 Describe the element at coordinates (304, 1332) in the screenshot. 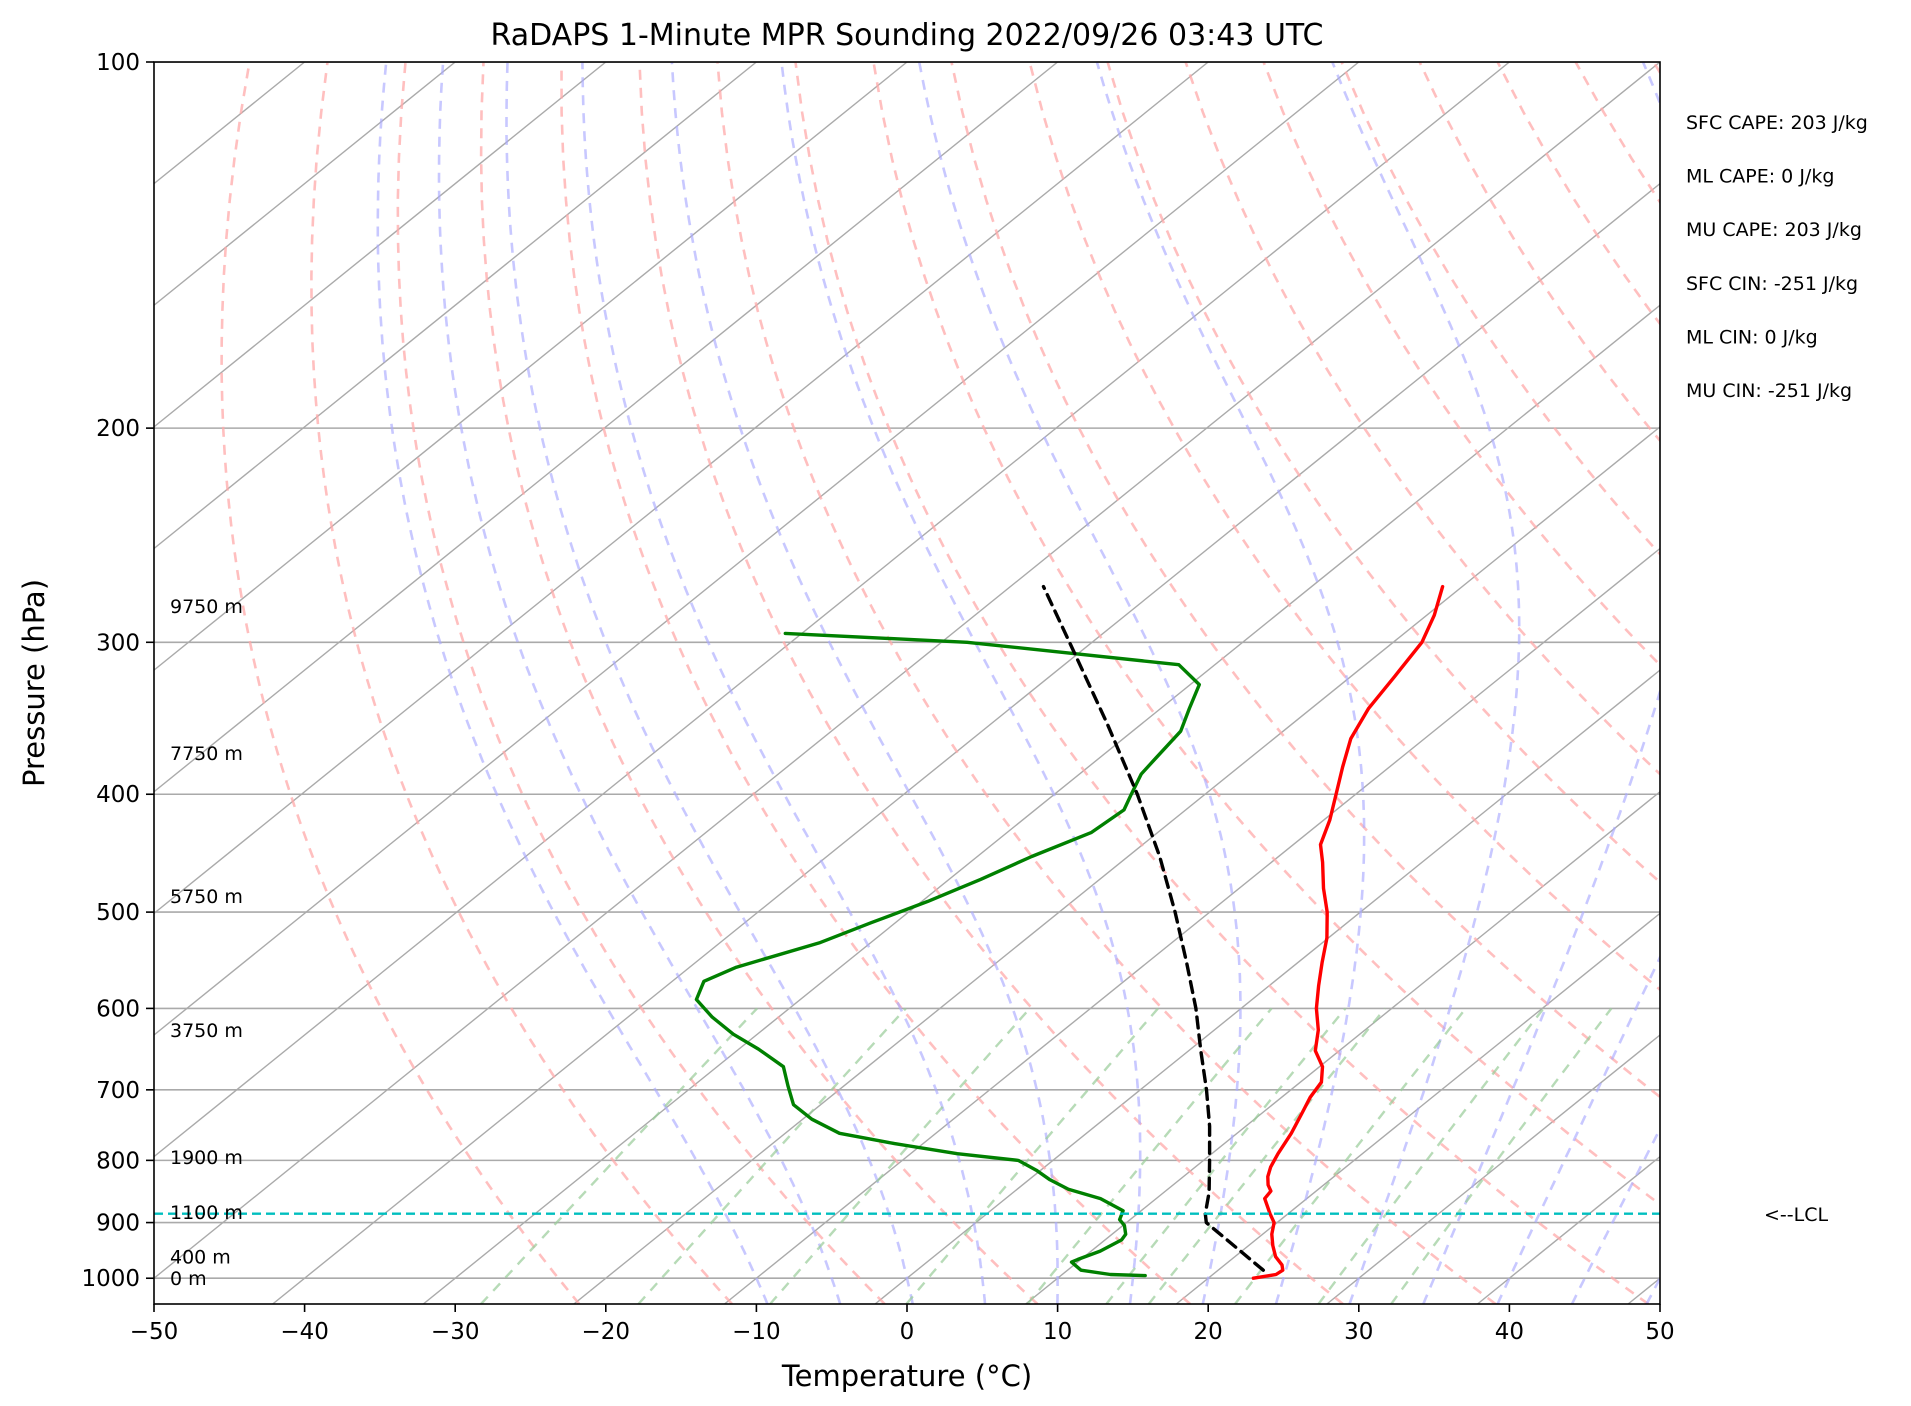

I see `x-tick-label: −40` at that location.